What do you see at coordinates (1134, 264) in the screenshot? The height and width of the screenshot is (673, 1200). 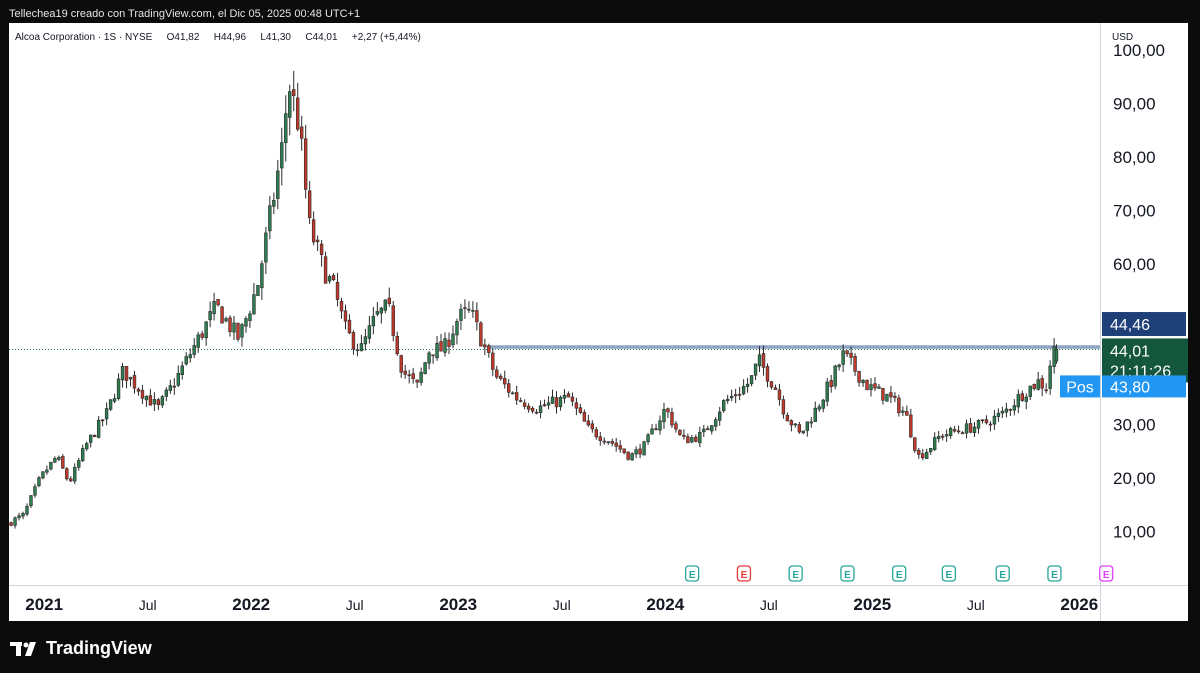 I see `y-tick-label: 60,00` at bounding box center [1134, 264].